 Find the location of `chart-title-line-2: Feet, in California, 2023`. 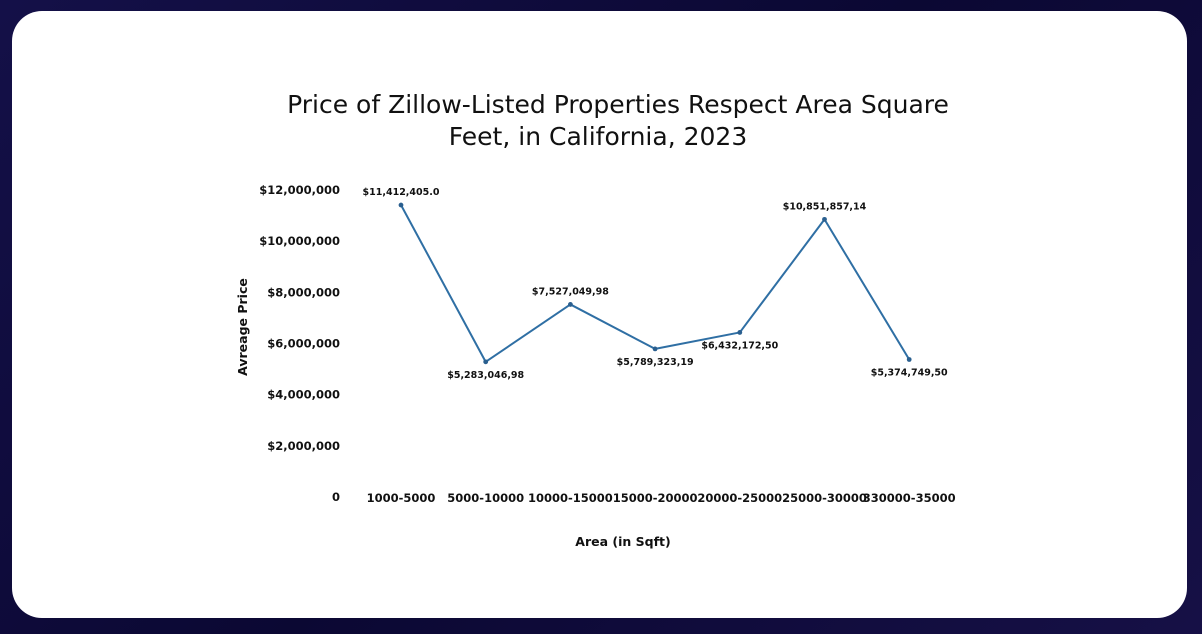

chart-title-line-2: Feet, in California, 2023 is located at coordinates (598, 136).